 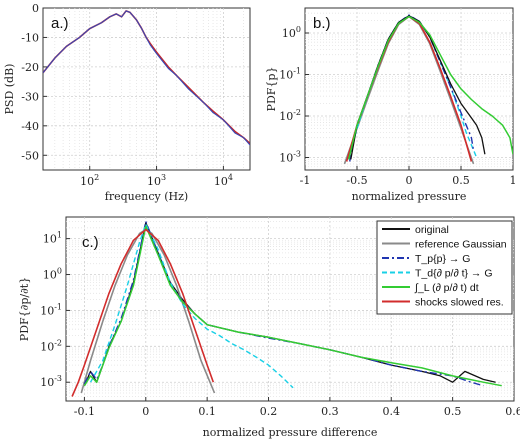 I want to click on grid, so click(x=146, y=89).